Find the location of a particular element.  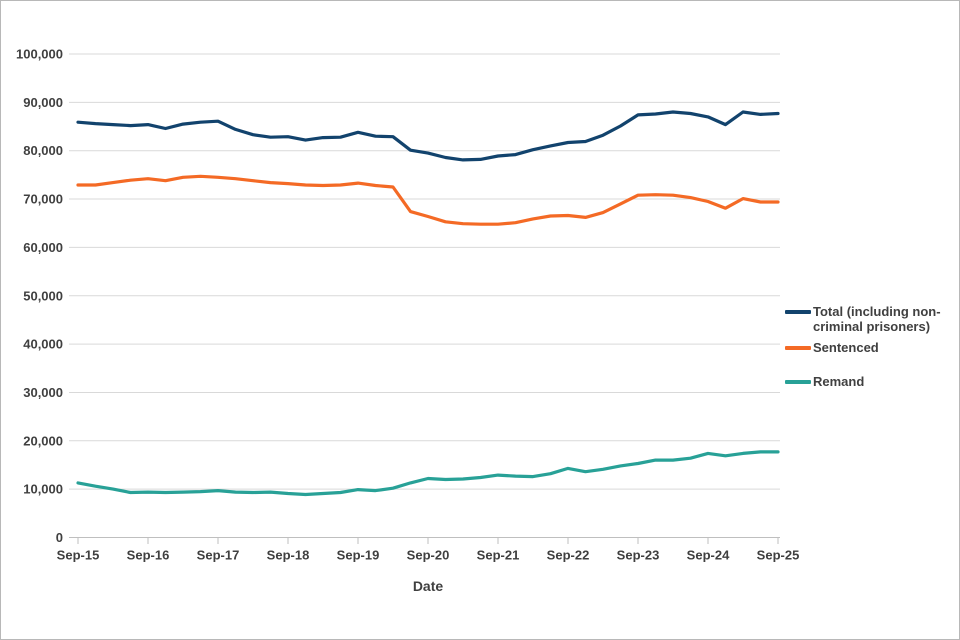

legend-label-sentenced: Sentenced is located at coordinates (846, 347).